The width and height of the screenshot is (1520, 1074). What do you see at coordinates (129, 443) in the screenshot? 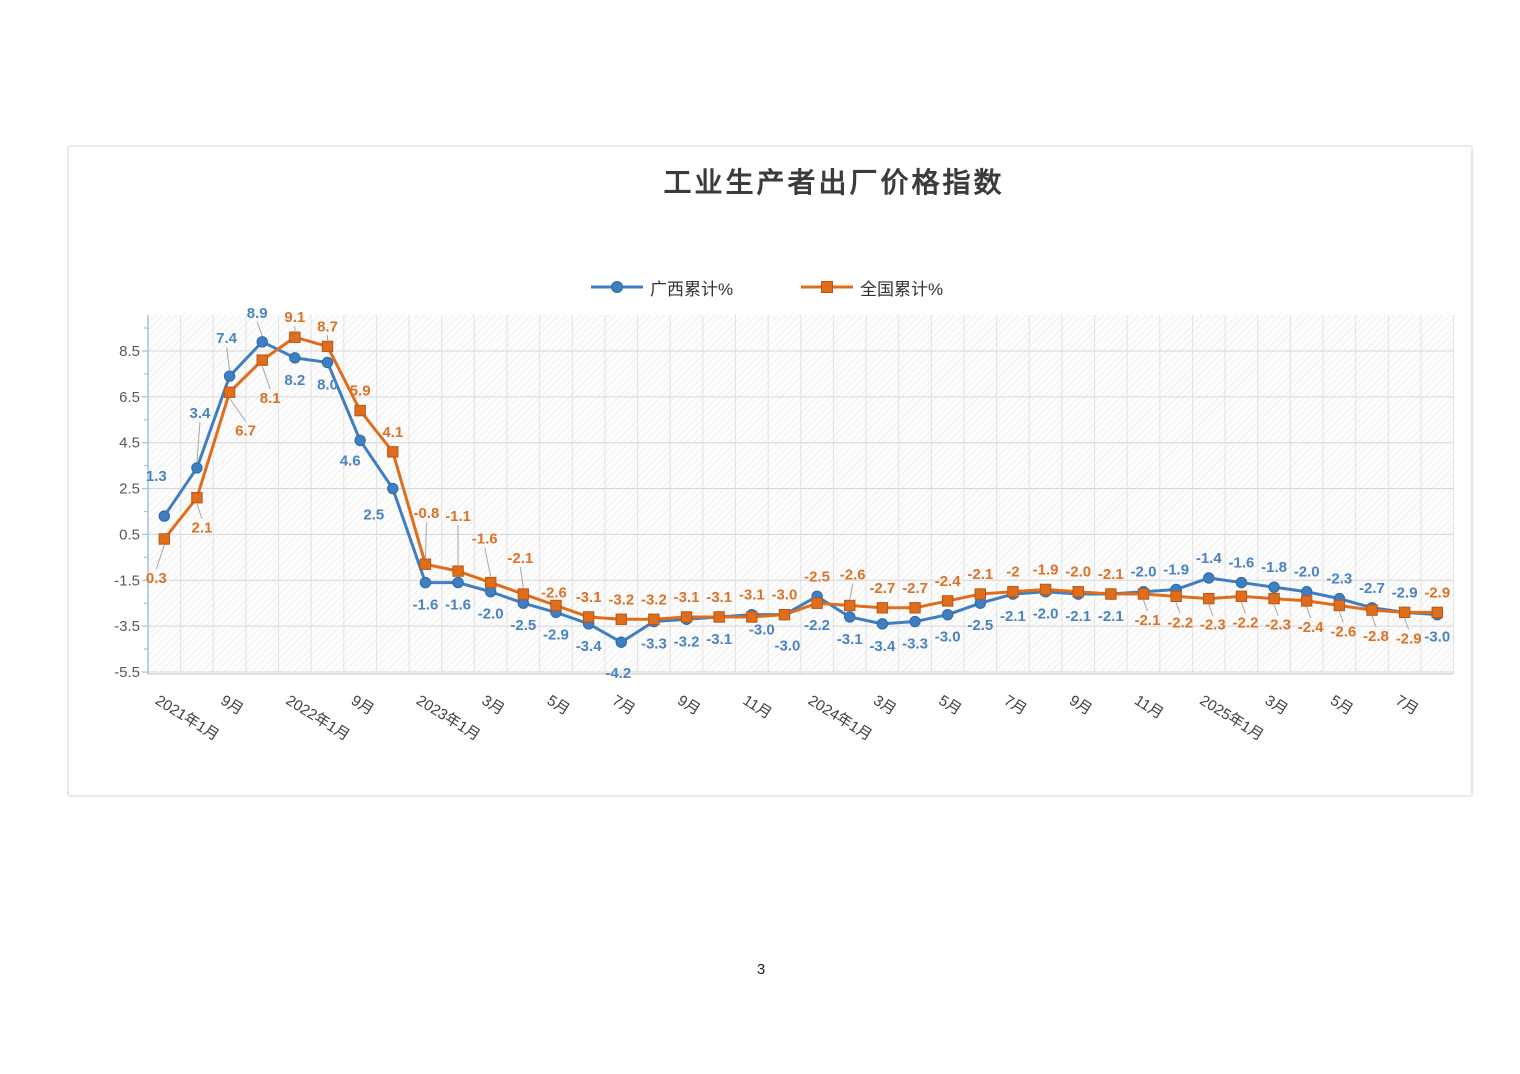
I see `y-axis-label: 4.5` at bounding box center [129, 443].